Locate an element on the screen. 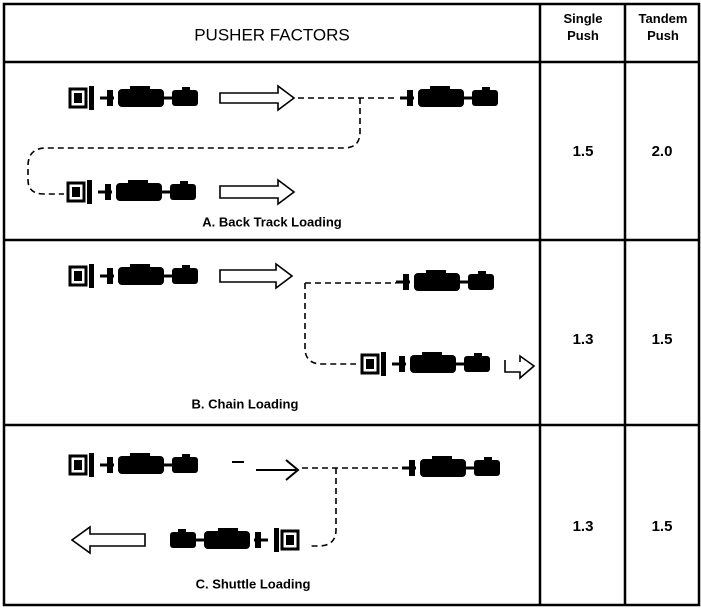 Image resolution: width=701 pixels, height=615 pixels. header-tandem: Tandem Push is located at coordinates (663, 27).